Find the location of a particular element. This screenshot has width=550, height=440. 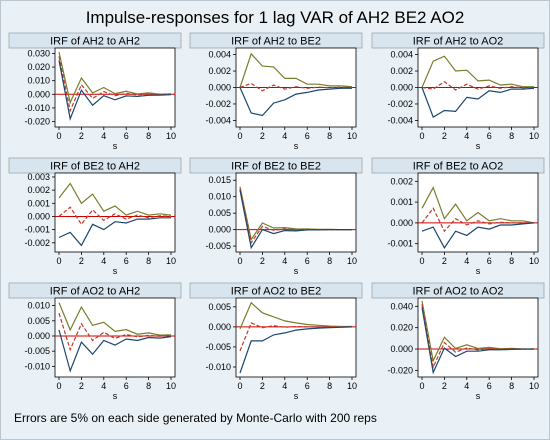

y-tick-label: 0.004 is located at coordinates (219, 55).